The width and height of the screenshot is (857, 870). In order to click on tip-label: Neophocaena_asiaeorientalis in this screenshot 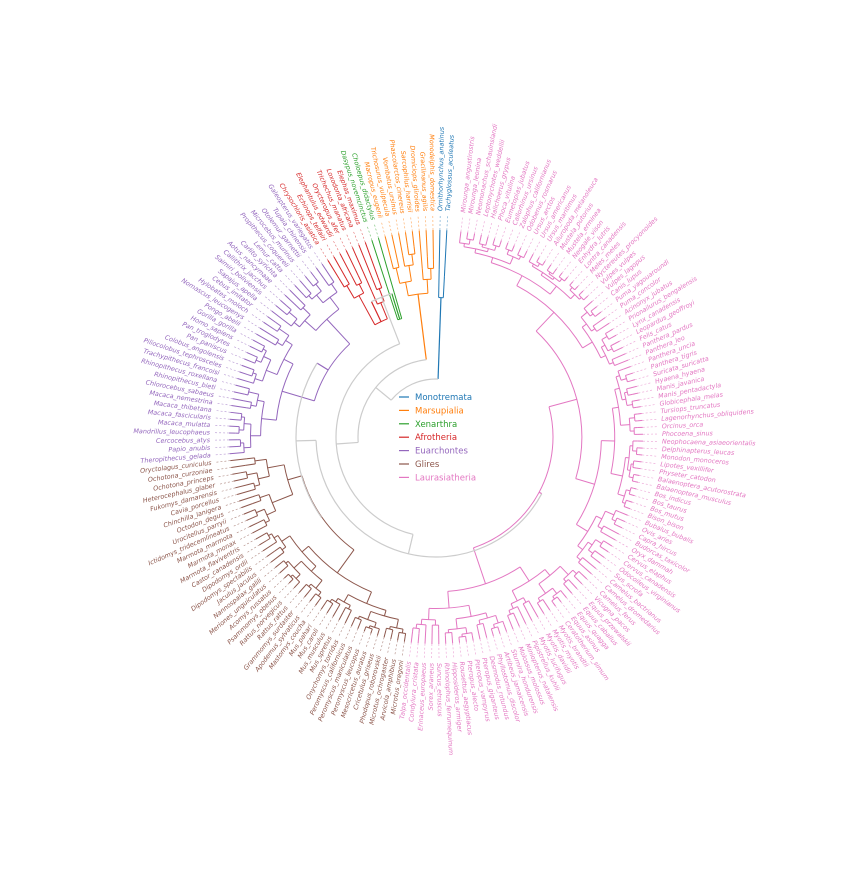, I will do `click(709, 443)`.